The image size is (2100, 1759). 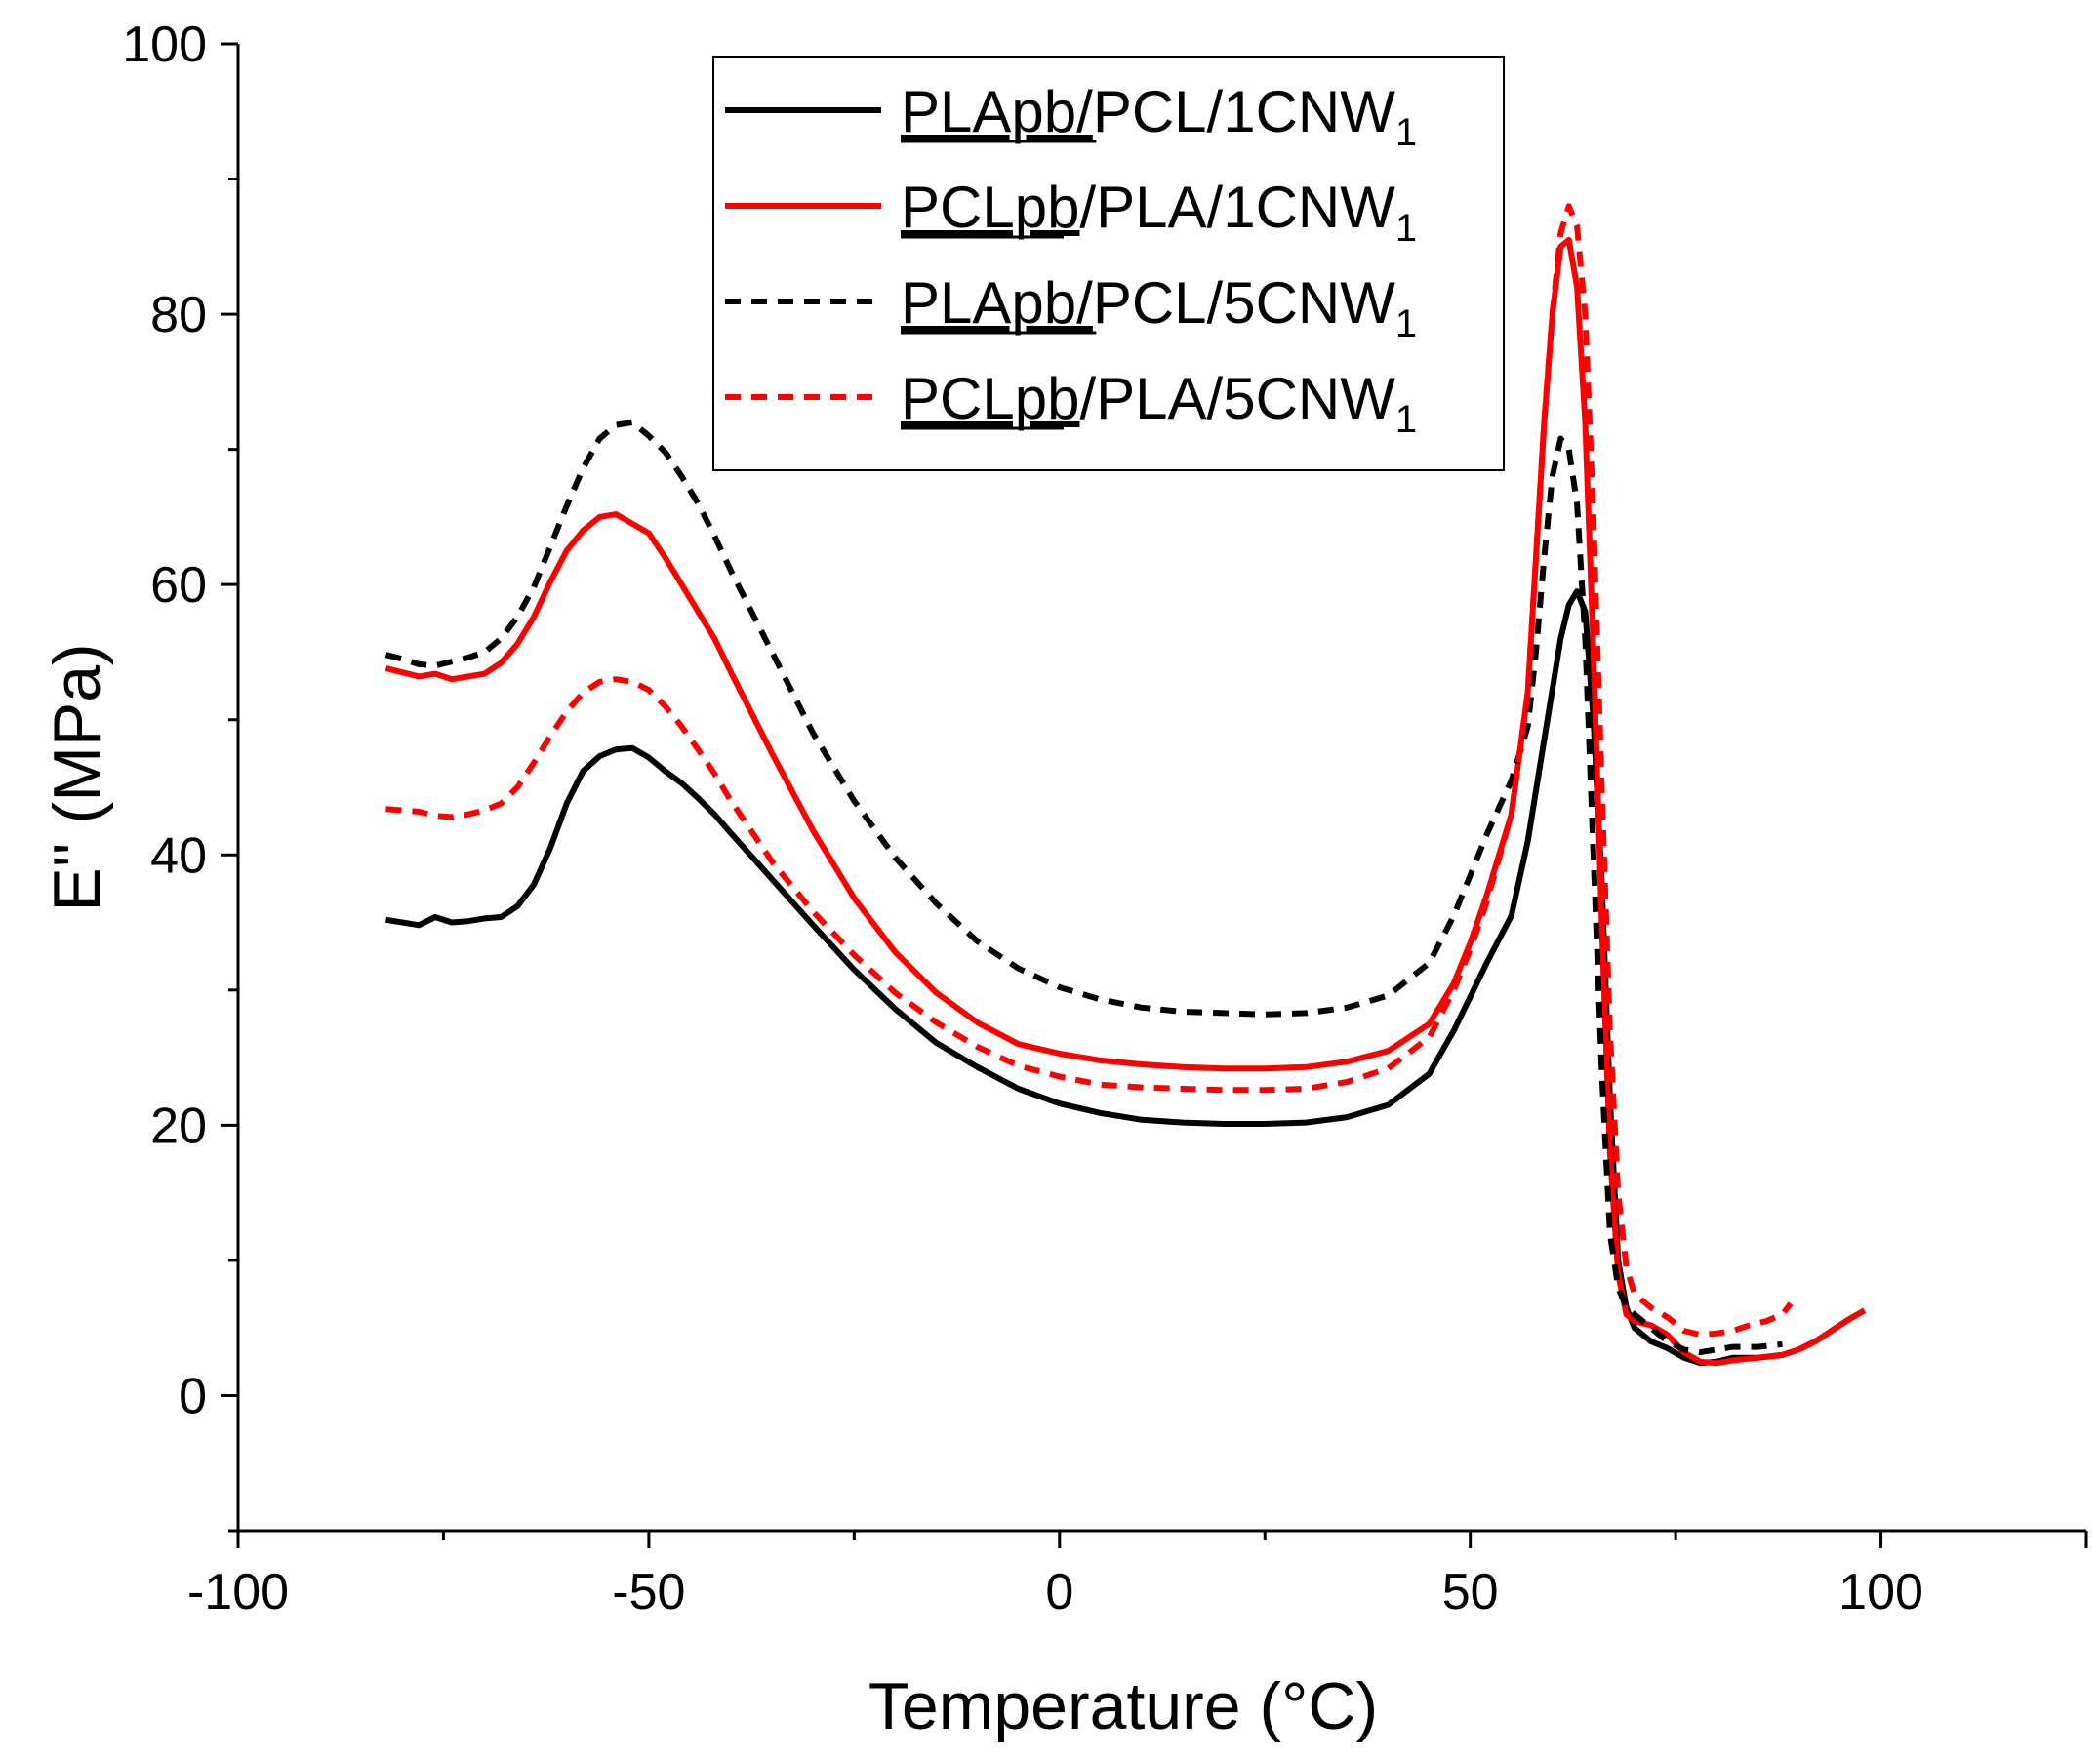 I want to click on y-tick-label: 100, so click(x=164, y=45).